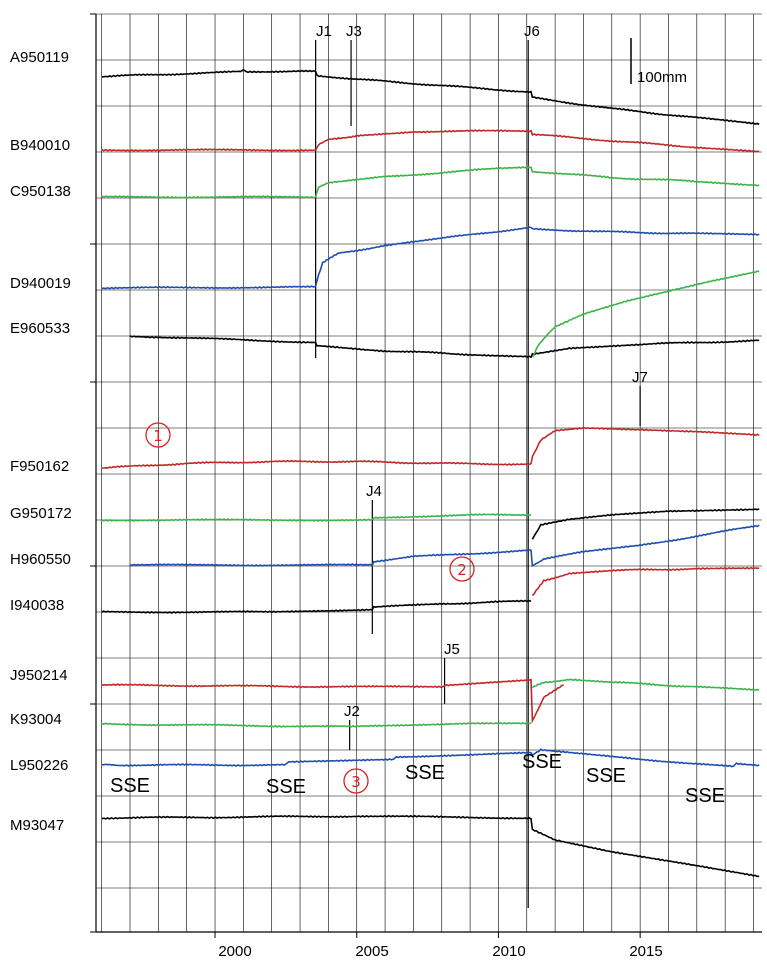 The image size is (767, 966). Describe the element at coordinates (40, 328) in the screenshot. I see `station-label-e960533: E960533` at that location.